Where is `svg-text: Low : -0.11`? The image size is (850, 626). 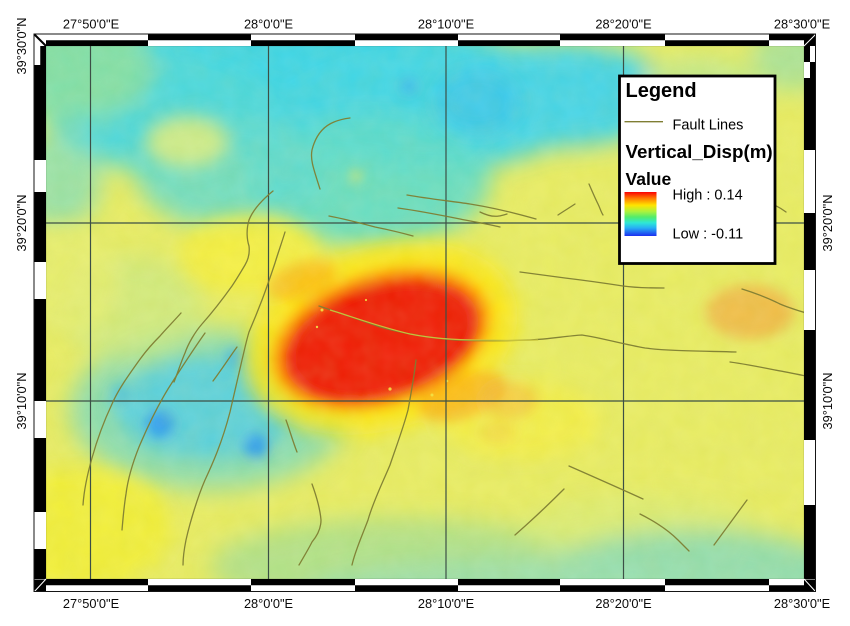
svg-text: Low : -0.11 is located at coordinates (708, 235).